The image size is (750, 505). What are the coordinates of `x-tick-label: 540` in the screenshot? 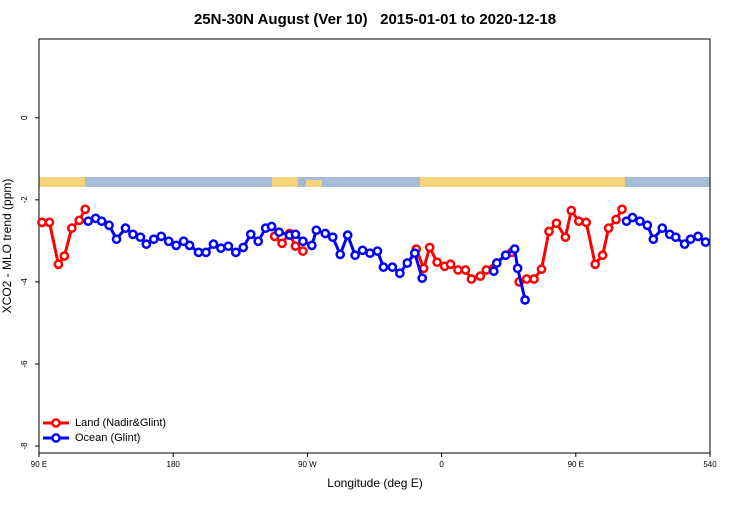 It's located at (710, 464).